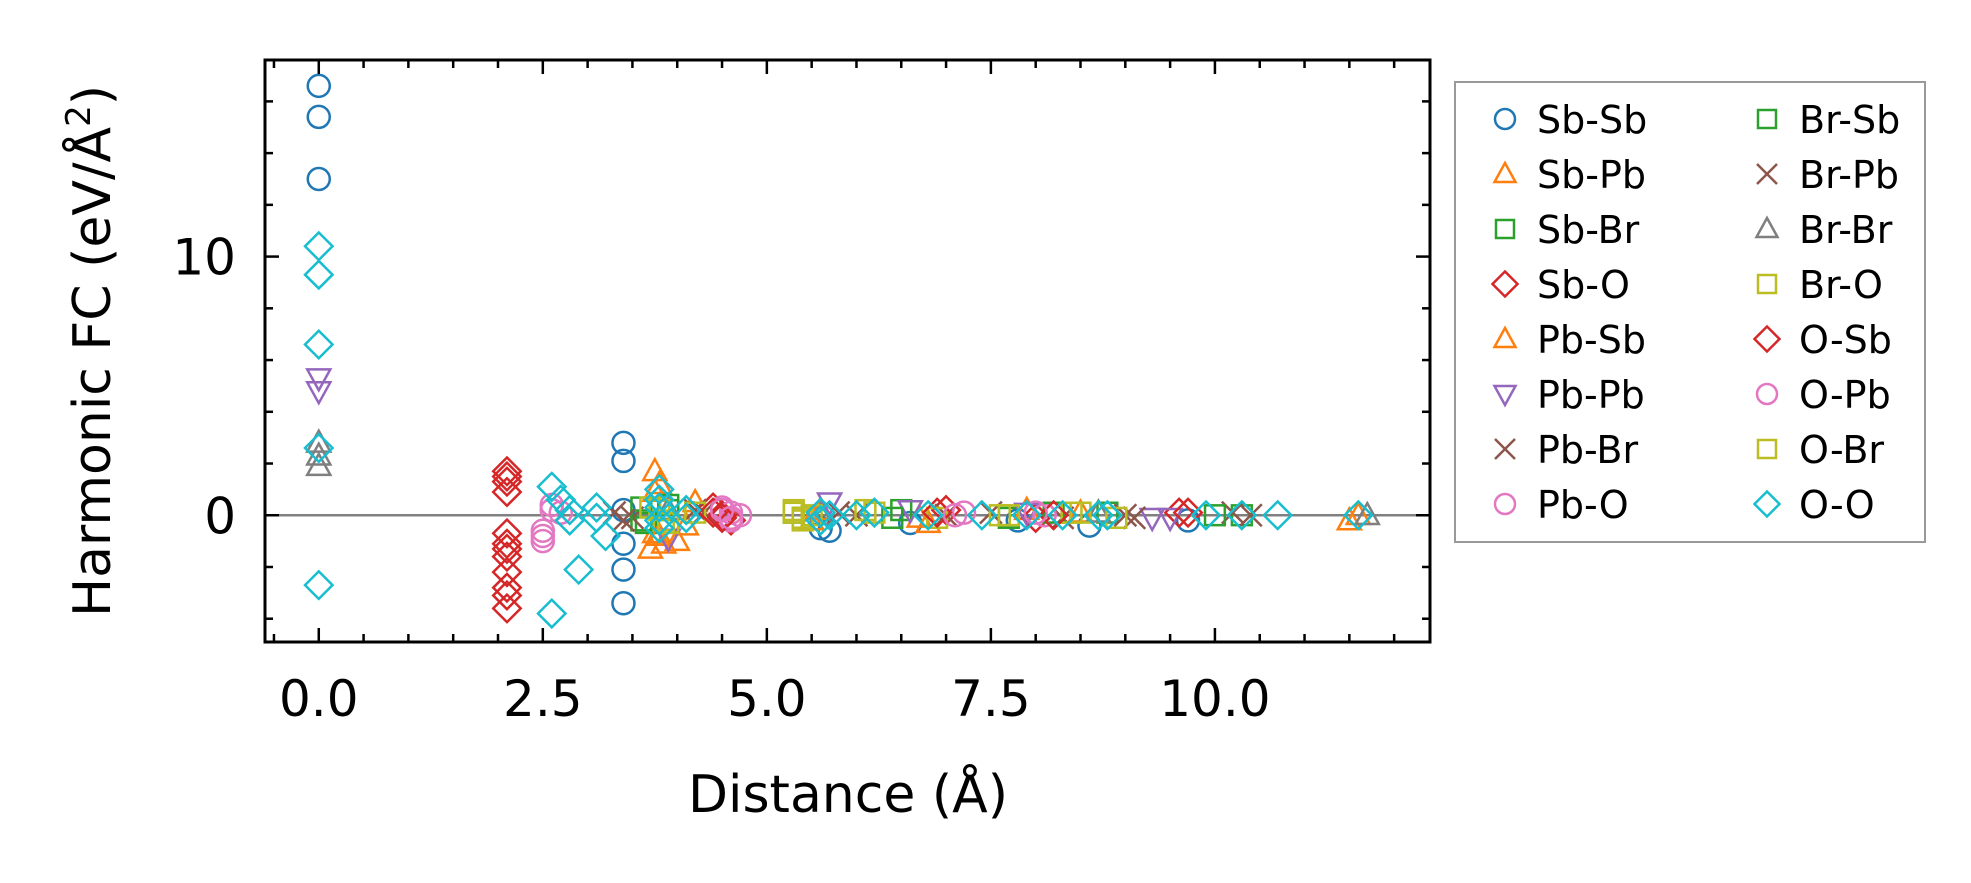  I want to click on legend-label: Pb-Pb, so click(1591, 395).